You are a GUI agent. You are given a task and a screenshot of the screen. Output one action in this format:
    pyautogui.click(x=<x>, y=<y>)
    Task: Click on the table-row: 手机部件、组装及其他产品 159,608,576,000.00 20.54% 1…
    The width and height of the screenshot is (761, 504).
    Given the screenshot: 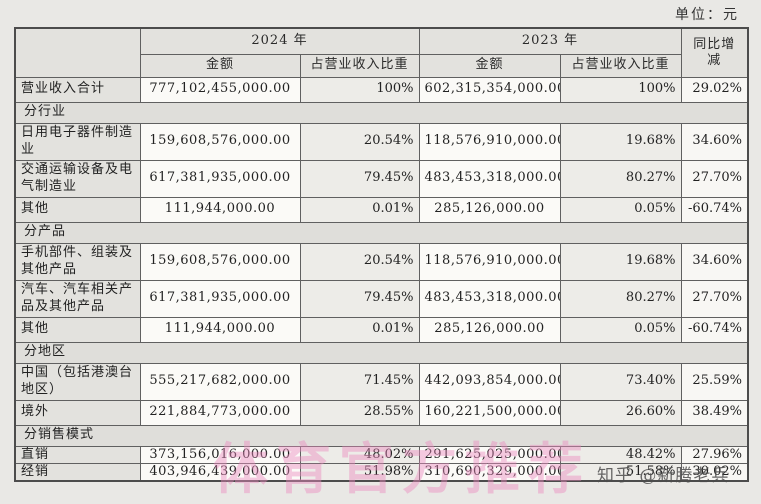 What is the action you would take?
    pyautogui.click(x=381, y=261)
    